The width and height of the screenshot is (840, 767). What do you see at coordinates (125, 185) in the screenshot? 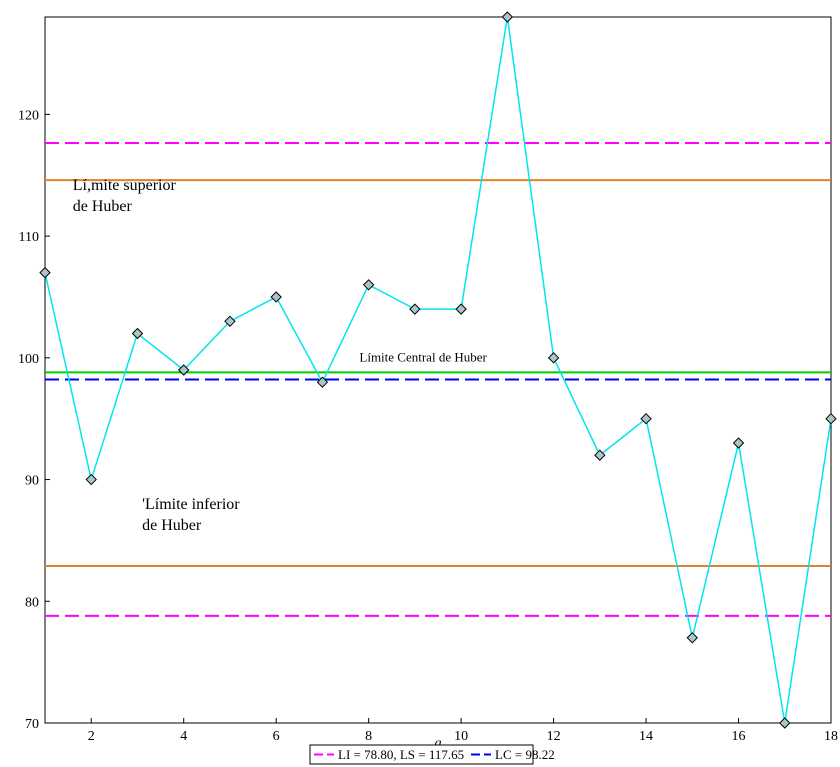
I see `annotation-line: Lí,mite superior` at bounding box center [125, 185].